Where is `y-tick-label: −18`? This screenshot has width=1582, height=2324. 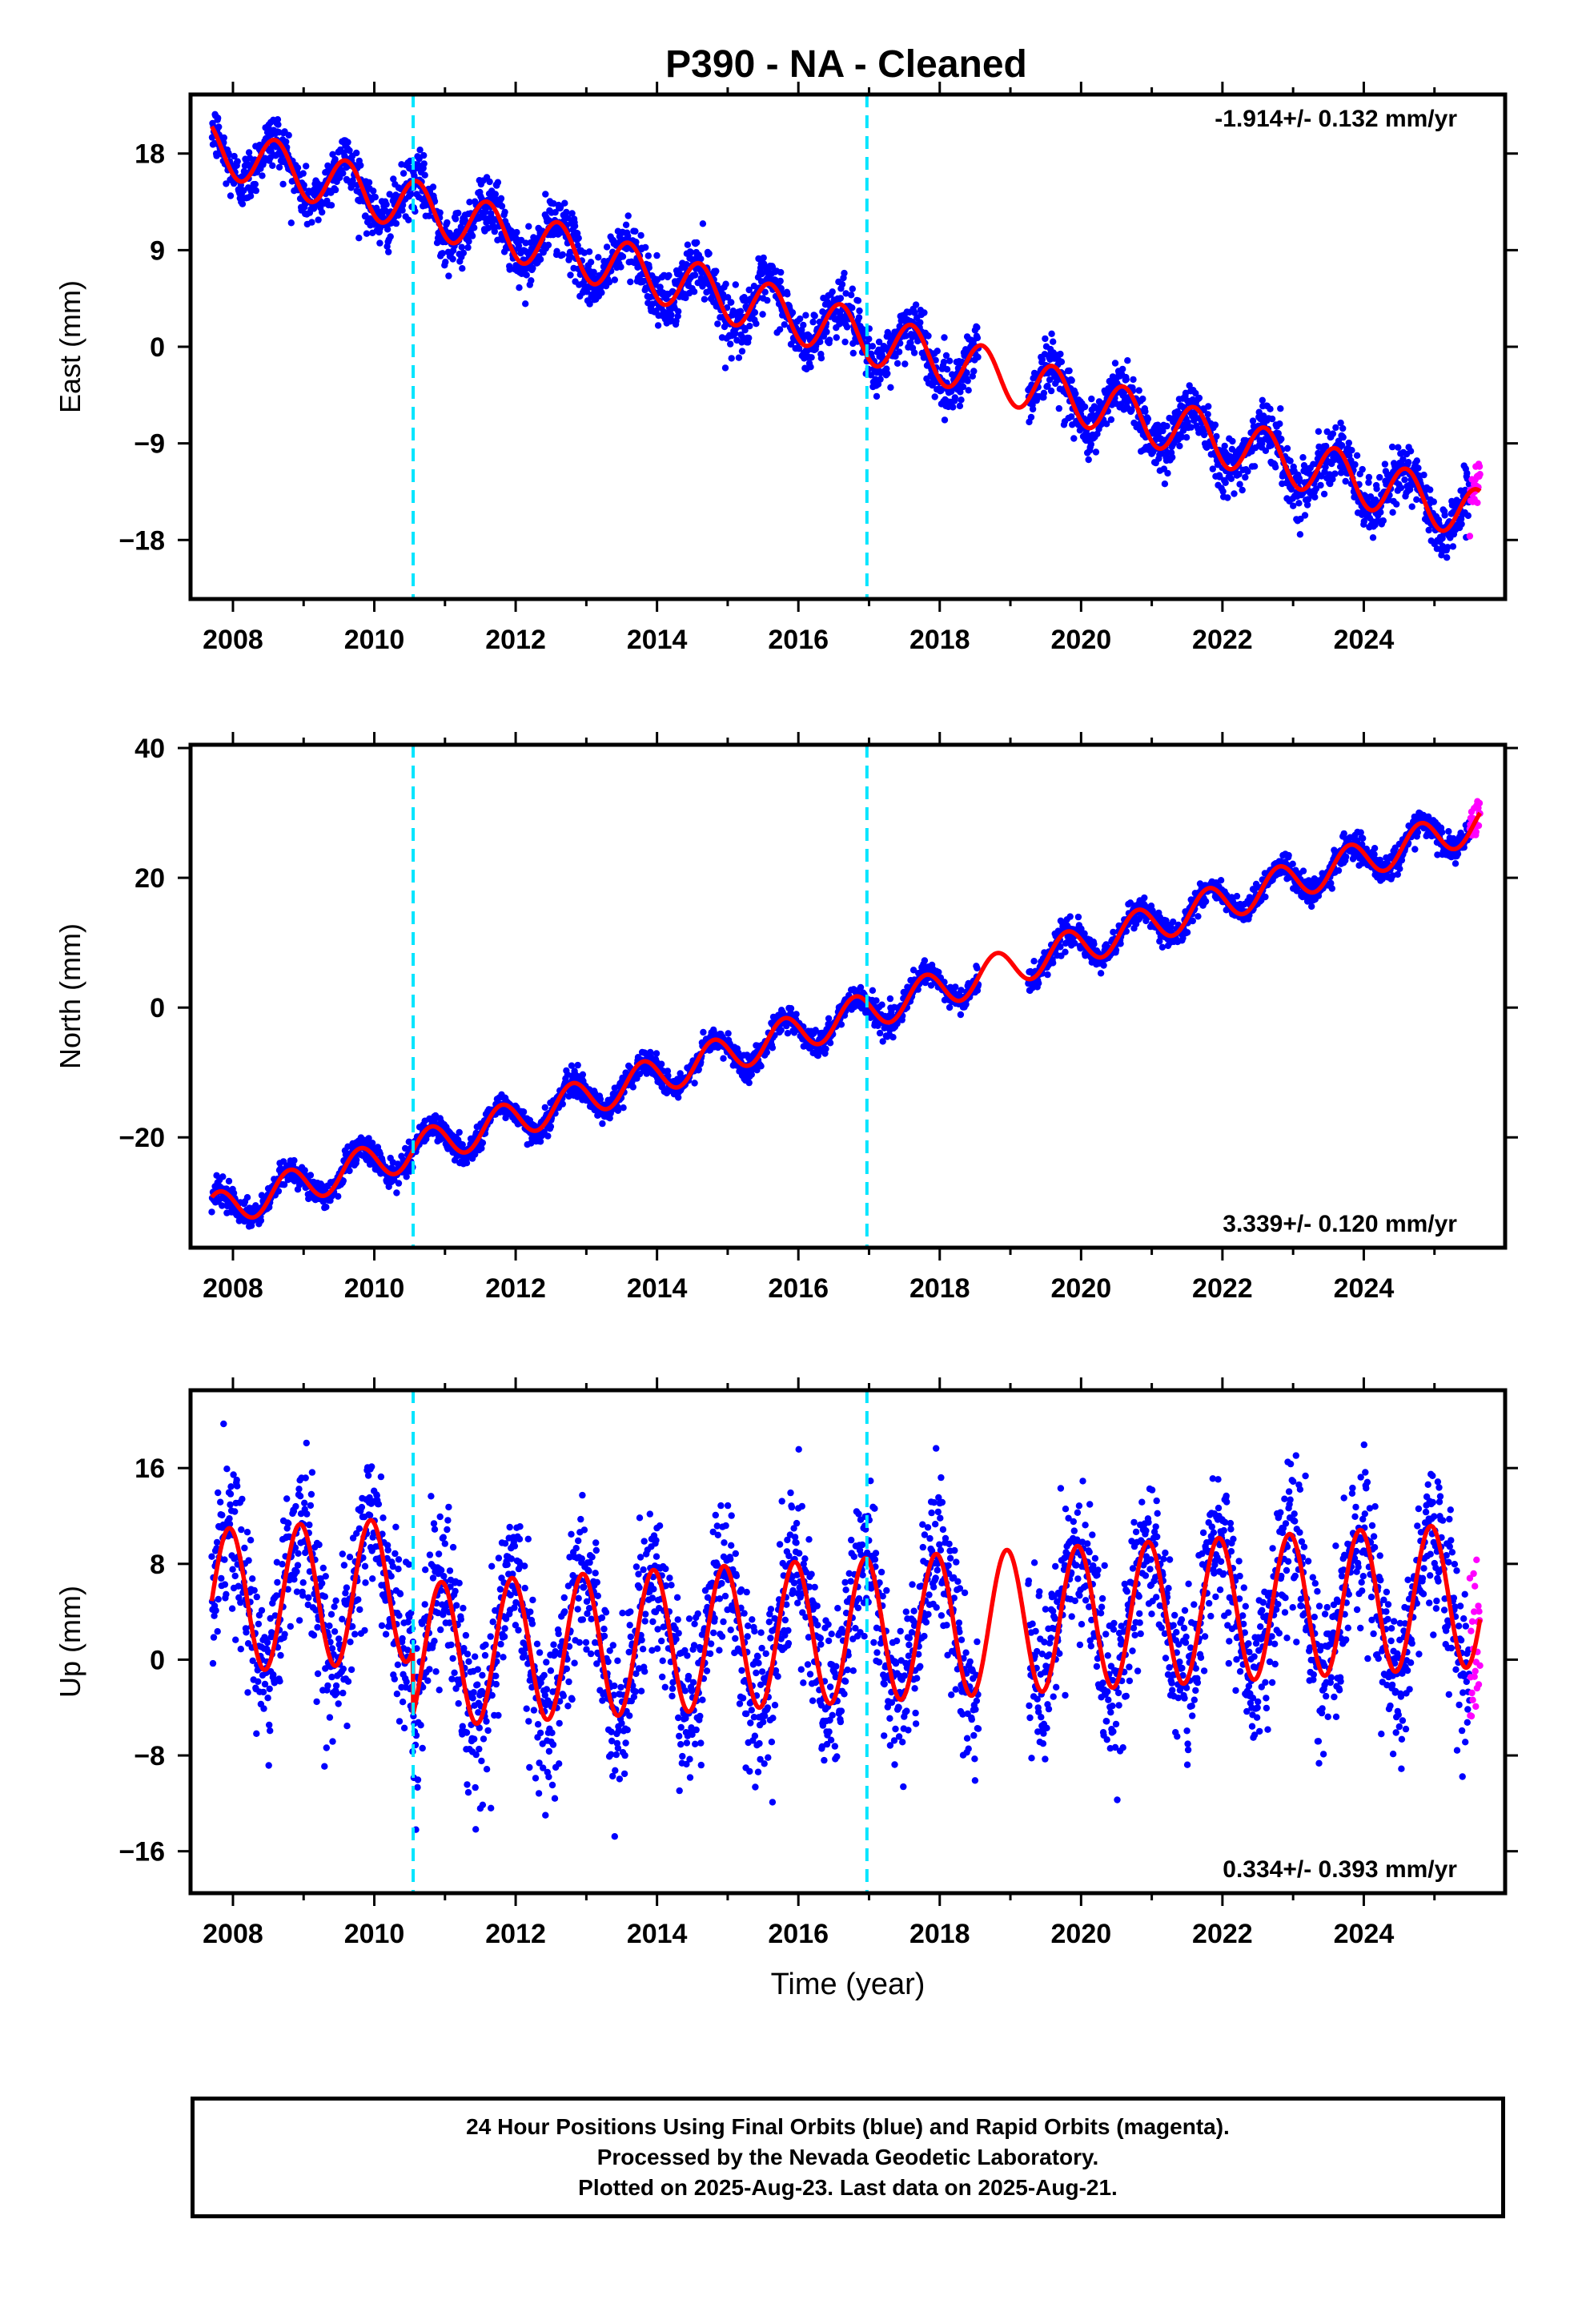
y-tick-label: −18 is located at coordinates (141, 540).